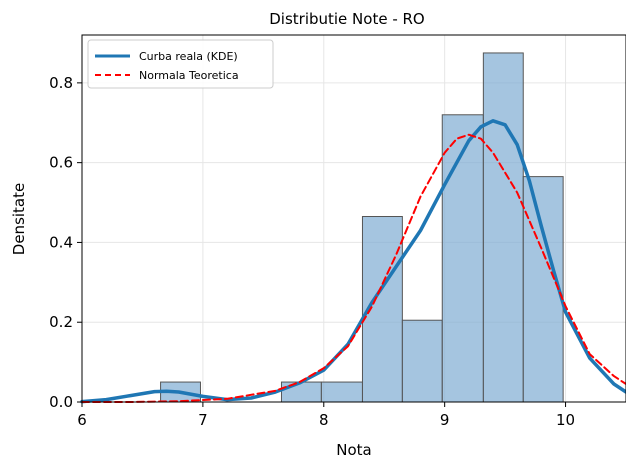 This screenshot has width=626, height=462. What do you see at coordinates (61, 402) in the screenshot?
I see `y-tick-label: 0.0` at bounding box center [61, 402].